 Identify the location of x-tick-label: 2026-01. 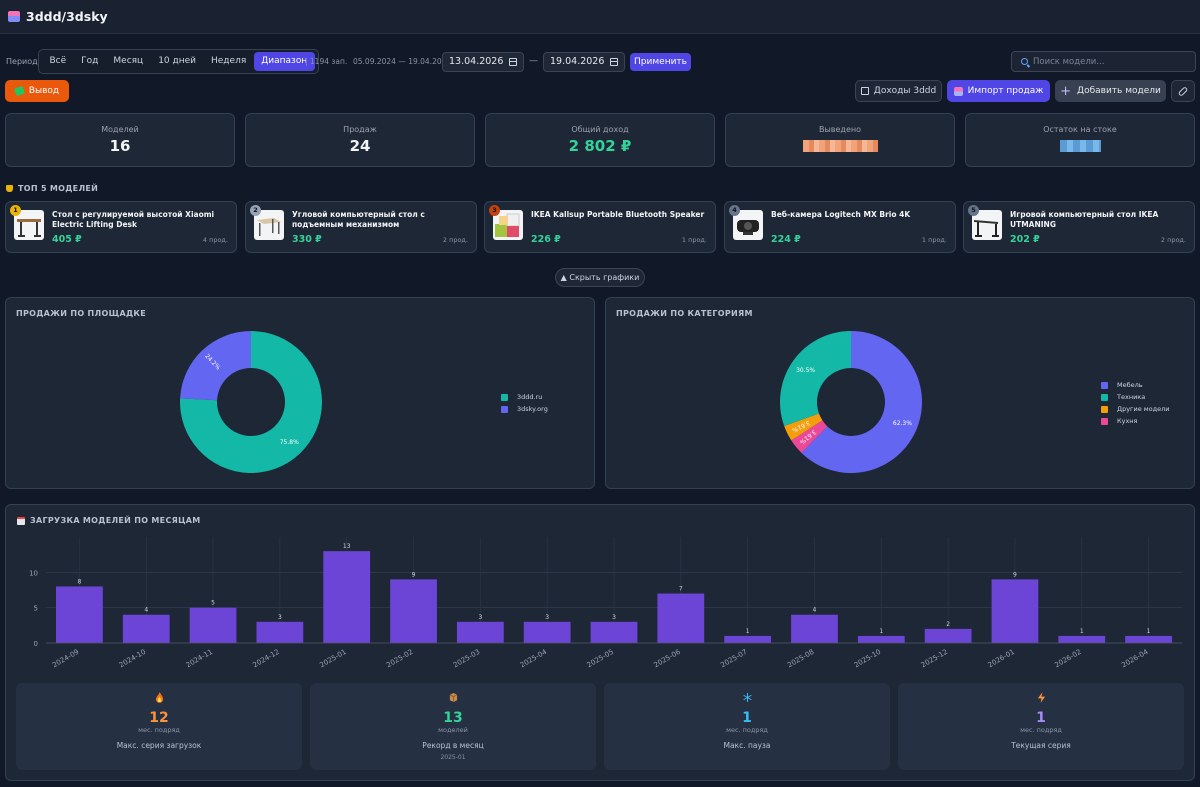
(1001, 659).